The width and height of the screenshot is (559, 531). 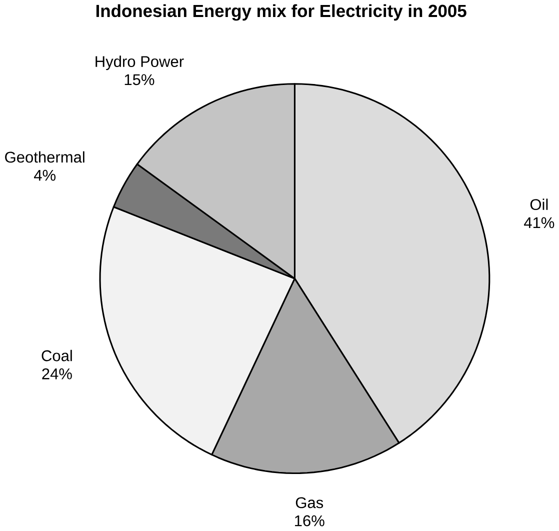 What do you see at coordinates (539, 222) in the screenshot?
I see `data-label: 41%` at bounding box center [539, 222].